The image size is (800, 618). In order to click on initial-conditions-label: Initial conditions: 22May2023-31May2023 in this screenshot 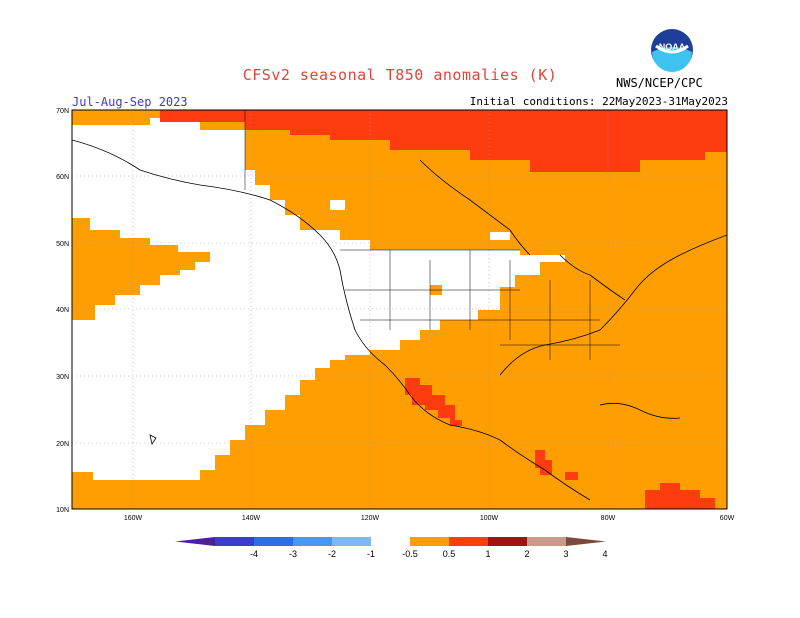, I will do `click(598, 101)`.